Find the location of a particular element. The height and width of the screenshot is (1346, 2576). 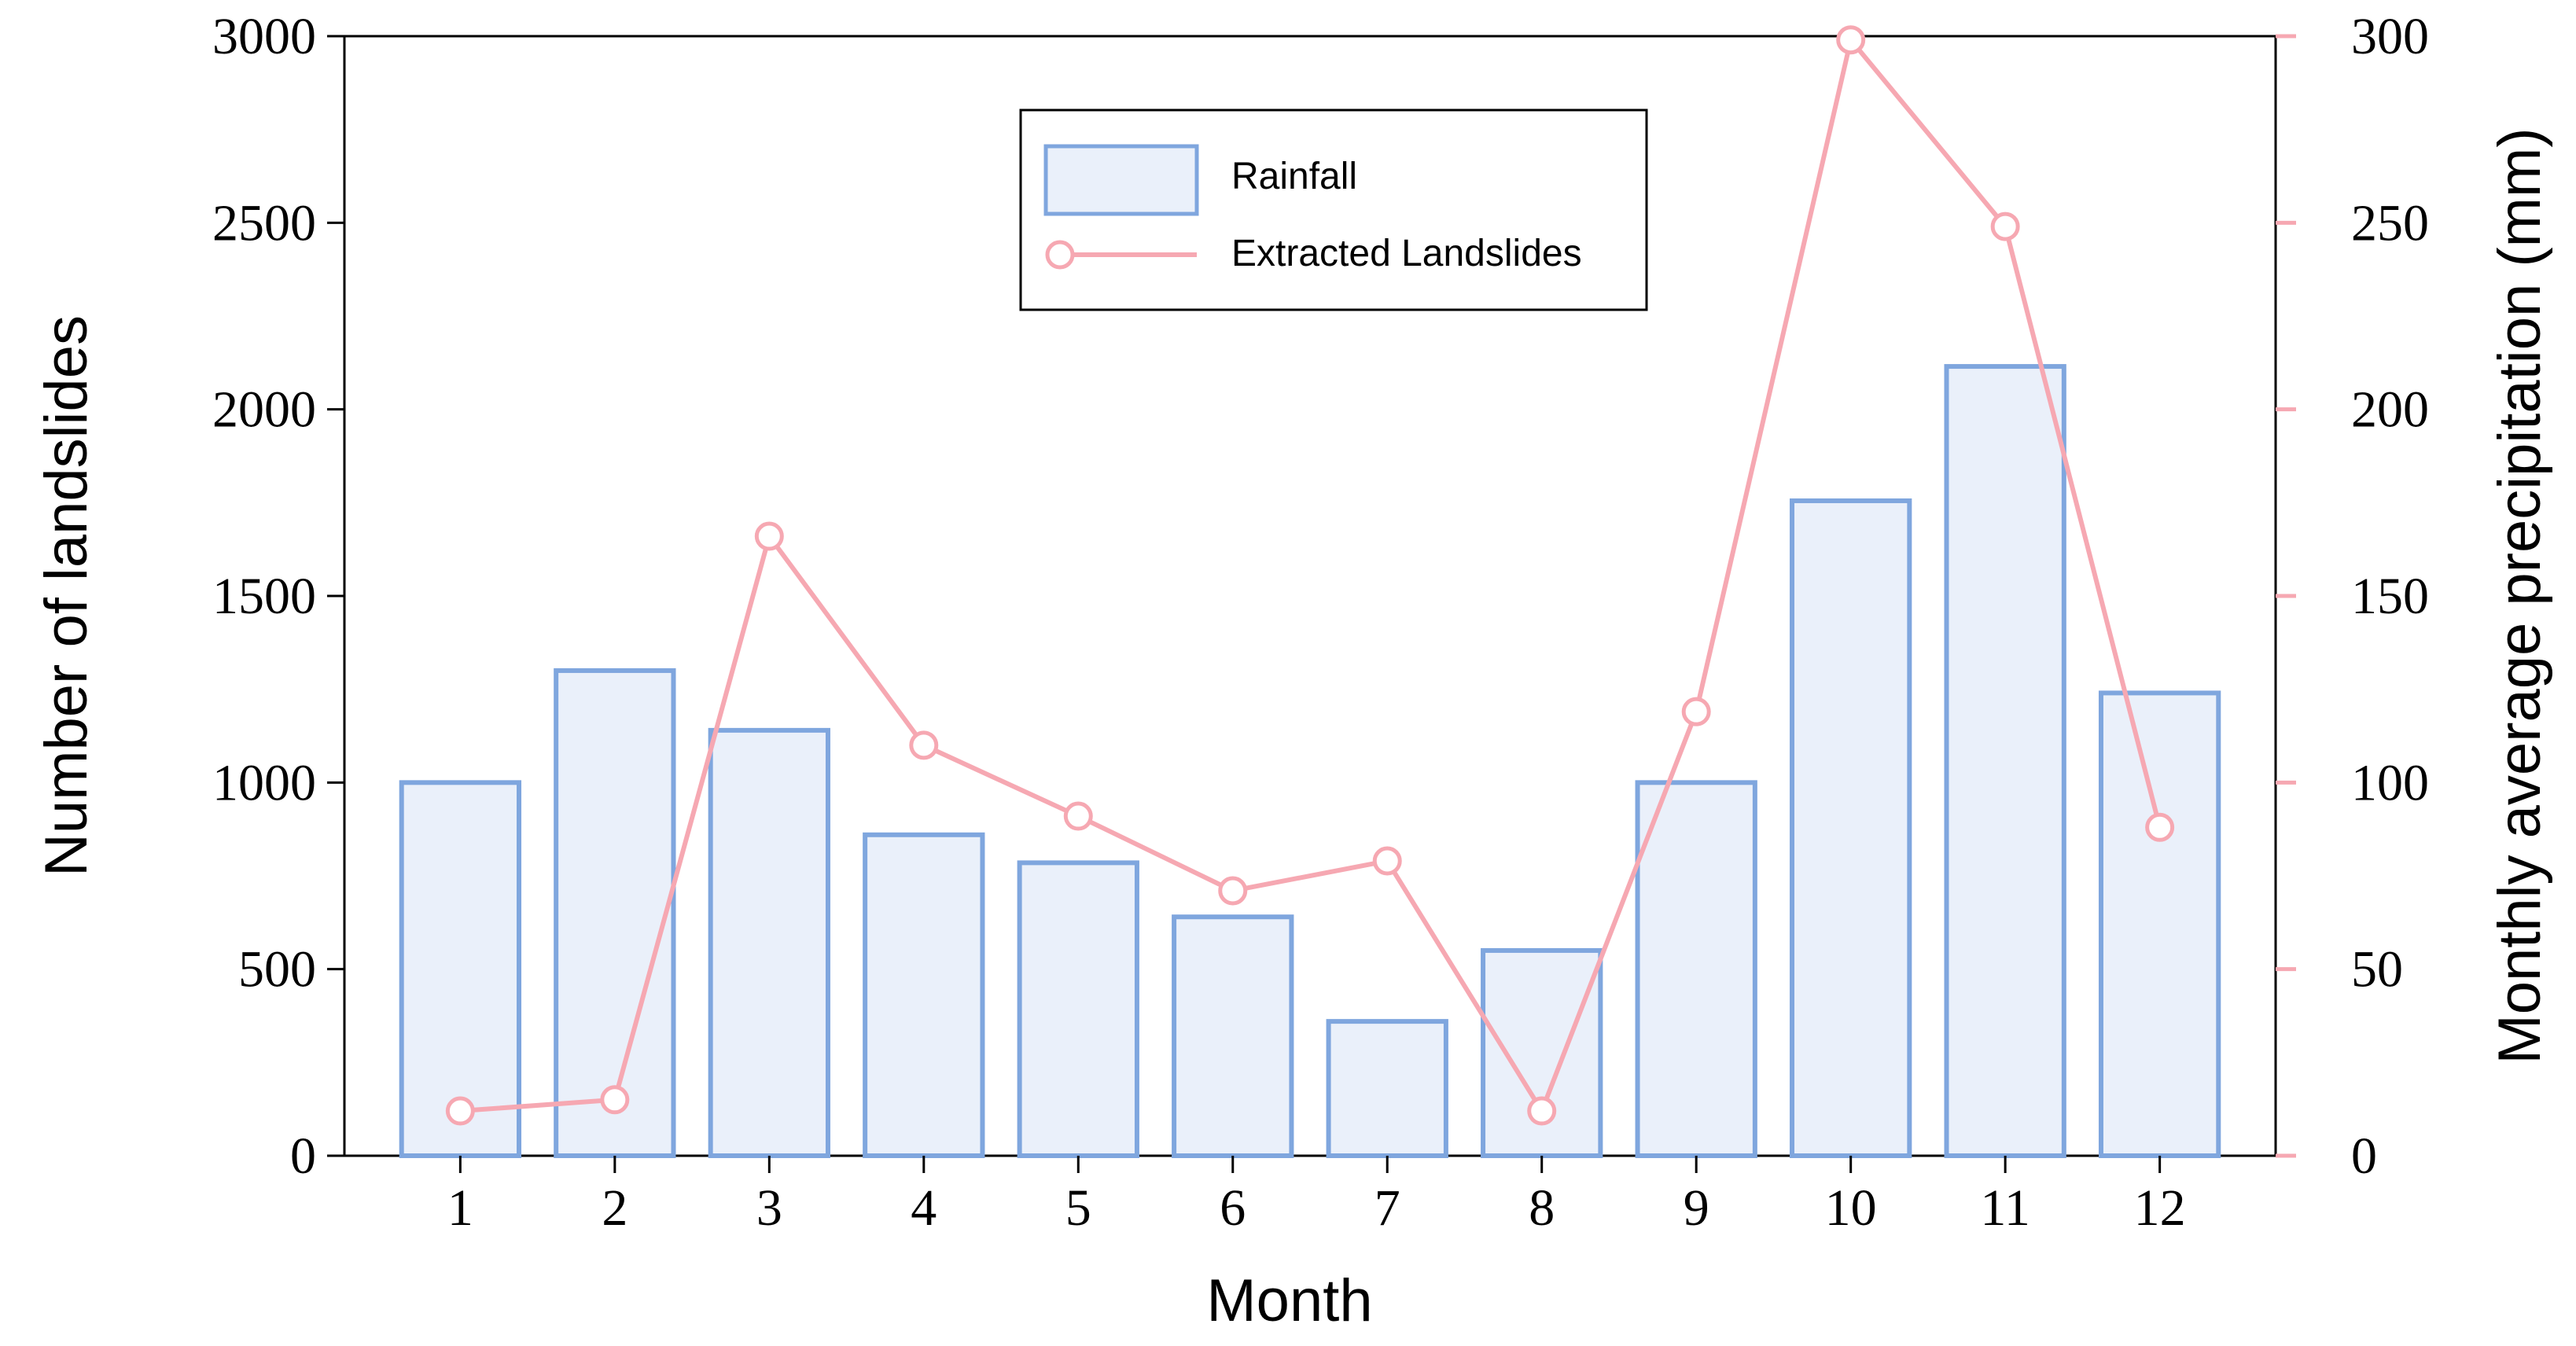

x-axis-label: Month is located at coordinates (1289, 1300).